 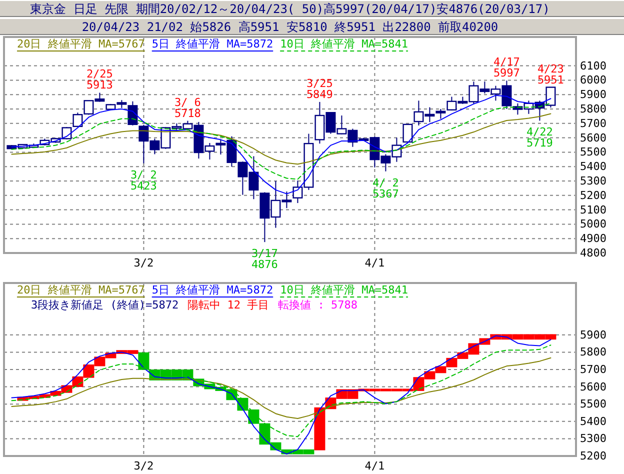 I want to click on y-tick-label: 6100, so click(x=593, y=65).